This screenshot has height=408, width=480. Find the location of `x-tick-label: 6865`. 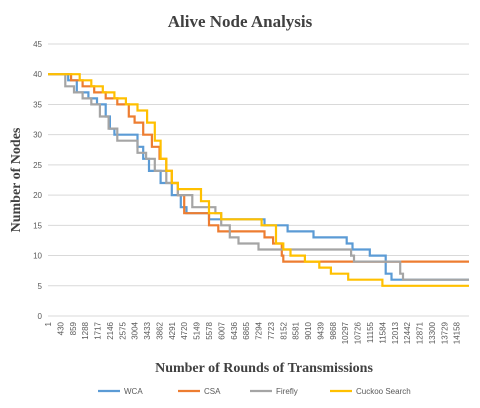

x-tick-label: 6865 is located at coordinates (246, 330).